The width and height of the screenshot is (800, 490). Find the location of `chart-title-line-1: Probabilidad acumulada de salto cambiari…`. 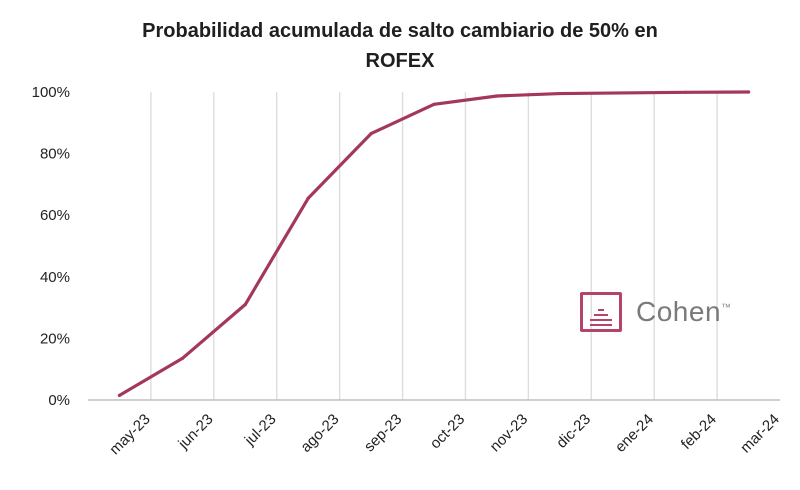

chart-title-line-1: Probabilidad acumulada de salto cambiari… is located at coordinates (400, 31).